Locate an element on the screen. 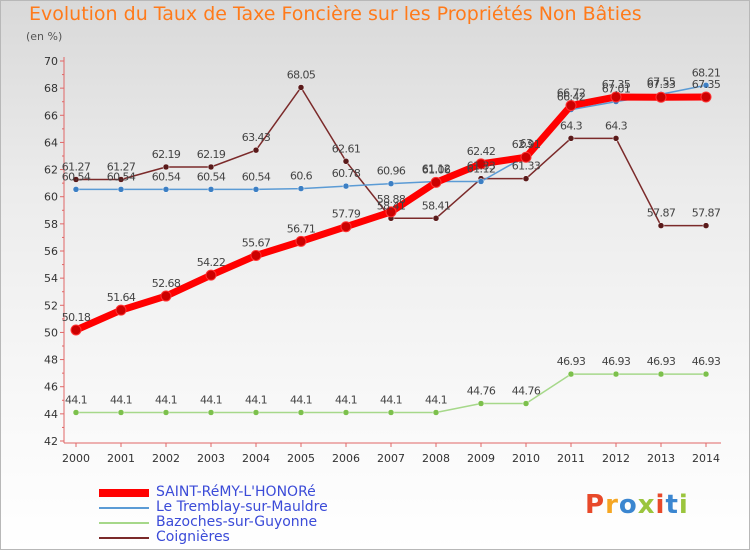 The width and height of the screenshot is (750, 550). data-label: 61.12 is located at coordinates (481, 169).